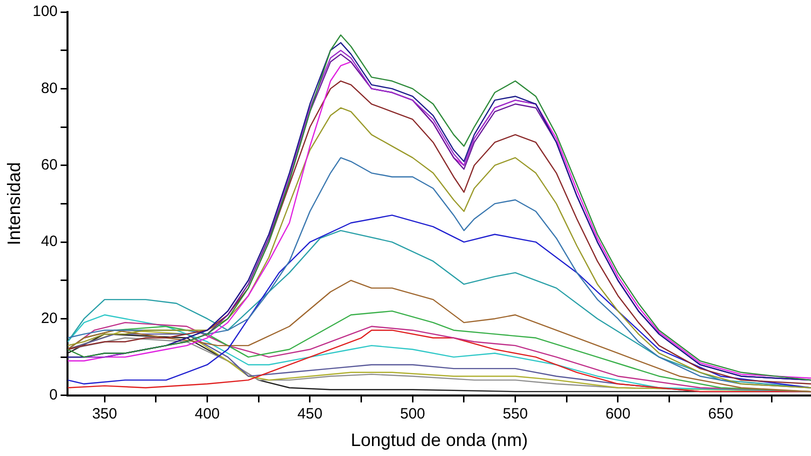 The width and height of the screenshot is (811, 456). I want to click on x-tick-label: 500, so click(413, 414).